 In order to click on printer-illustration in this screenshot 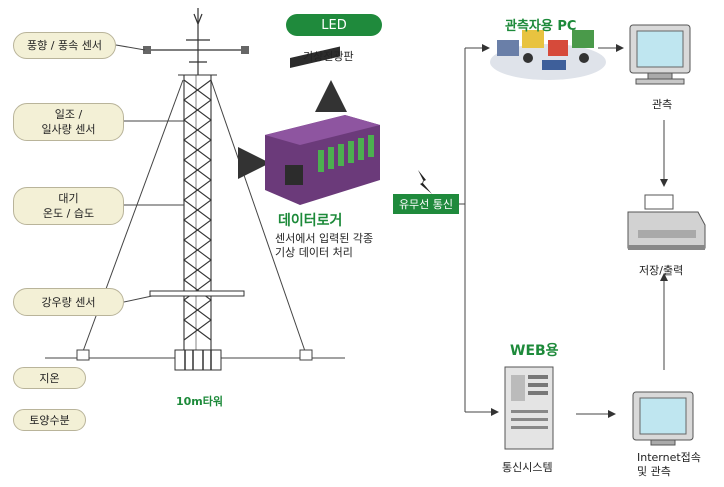, I will do `click(666, 222)`.